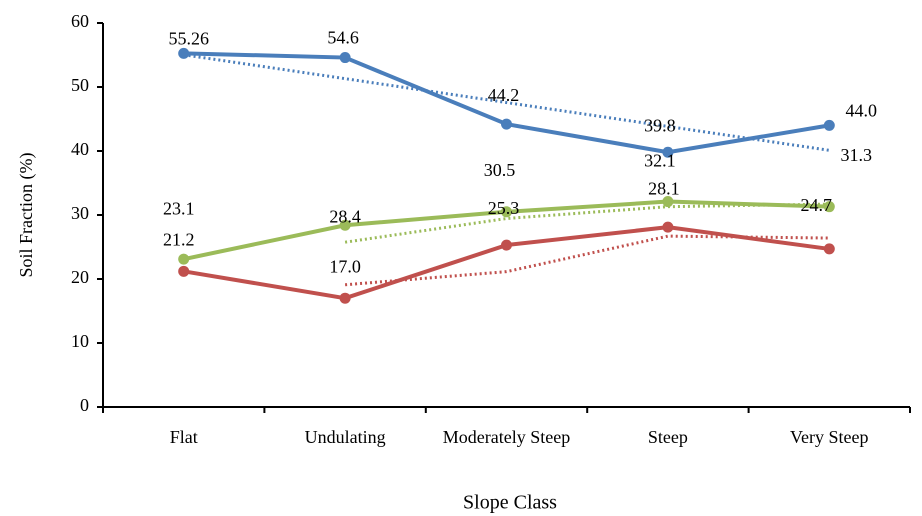  What do you see at coordinates (660, 161) in the screenshot?
I see `data-label: 32.1` at bounding box center [660, 161].